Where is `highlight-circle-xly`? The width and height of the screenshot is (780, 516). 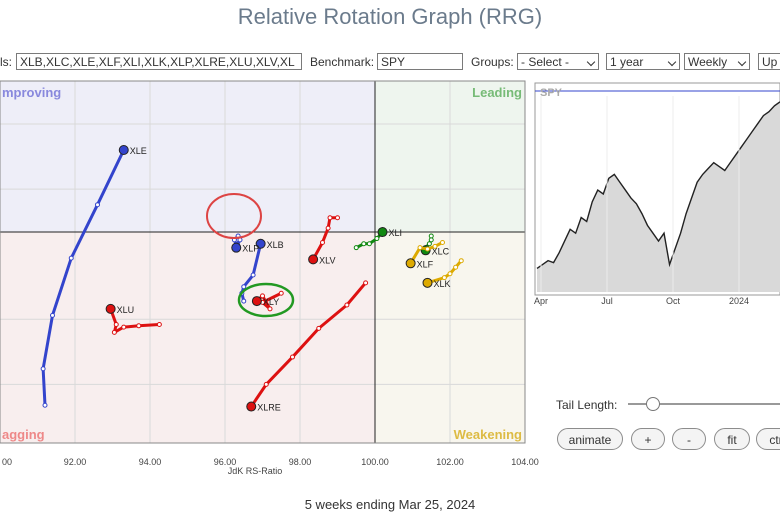 highlight-circle-xly is located at coordinates (266, 300).